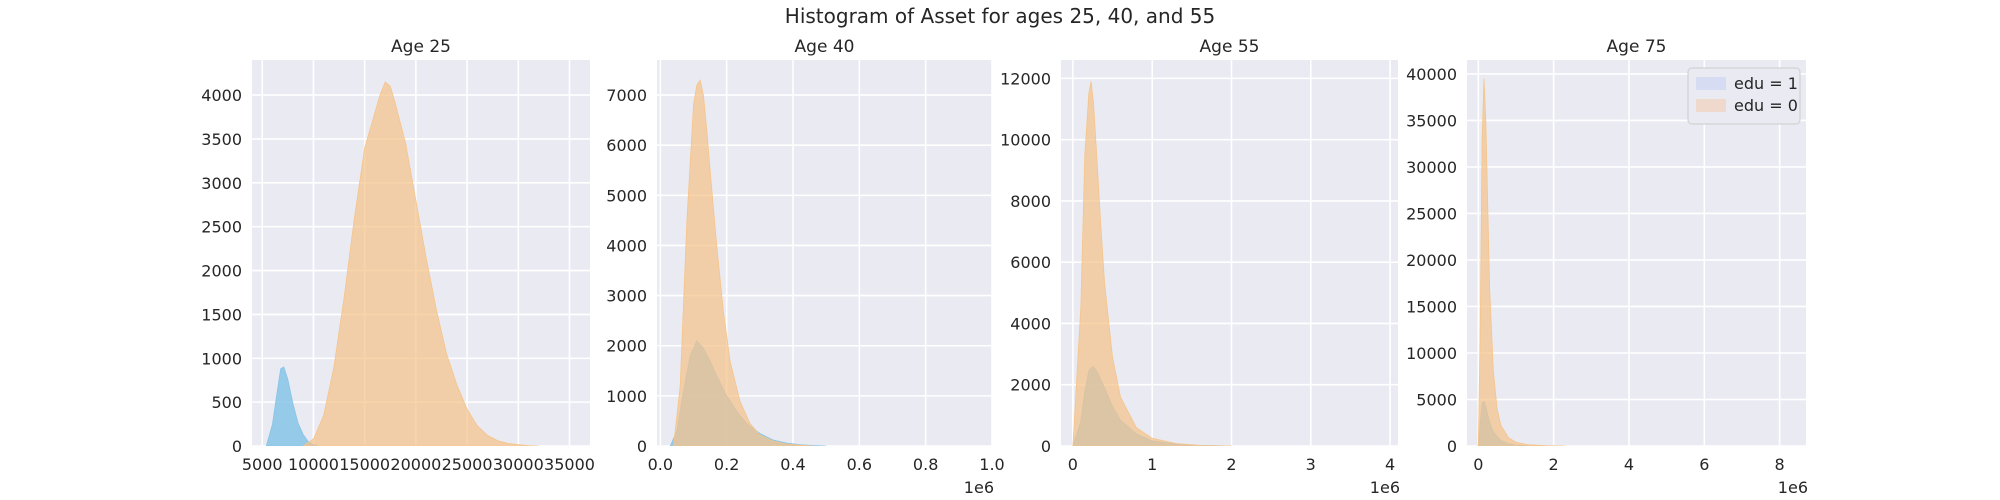  Describe the element at coordinates (1431, 74) in the screenshot. I see `y-tick-label: 40000` at that location.